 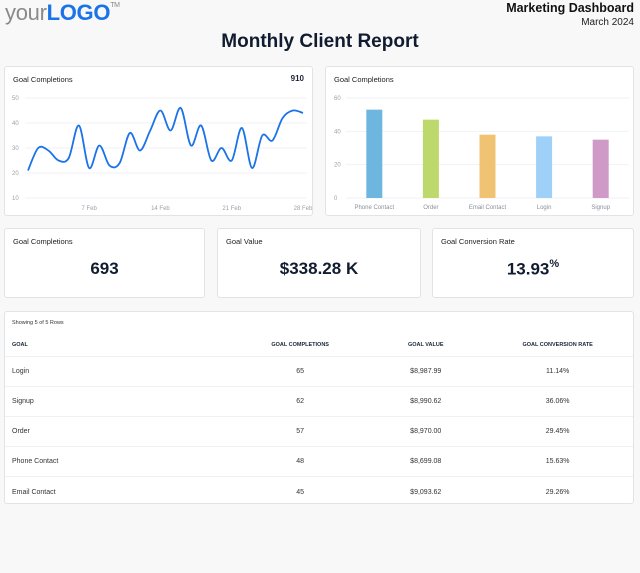 What do you see at coordinates (118, 401) in the screenshot?
I see `goal-cell: Signup` at bounding box center [118, 401].